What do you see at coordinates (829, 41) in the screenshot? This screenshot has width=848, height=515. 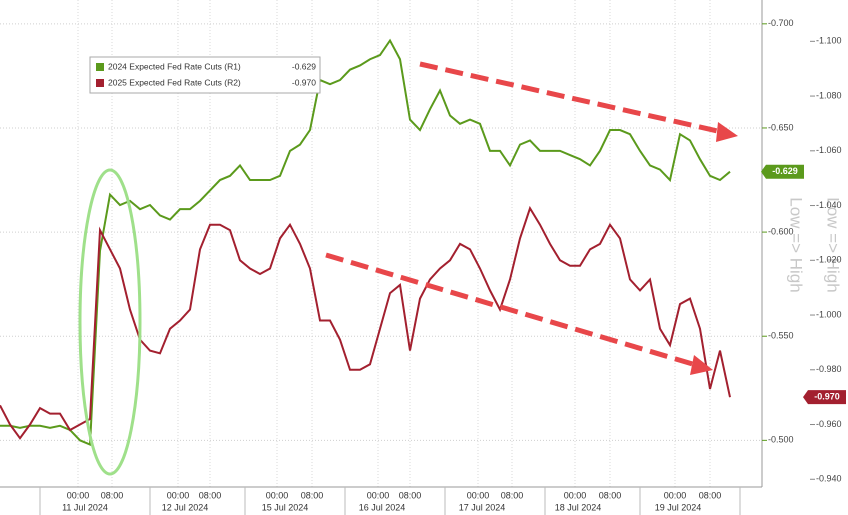 I see `y2-tick-label: -1.100` at bounding box center [829, 41].